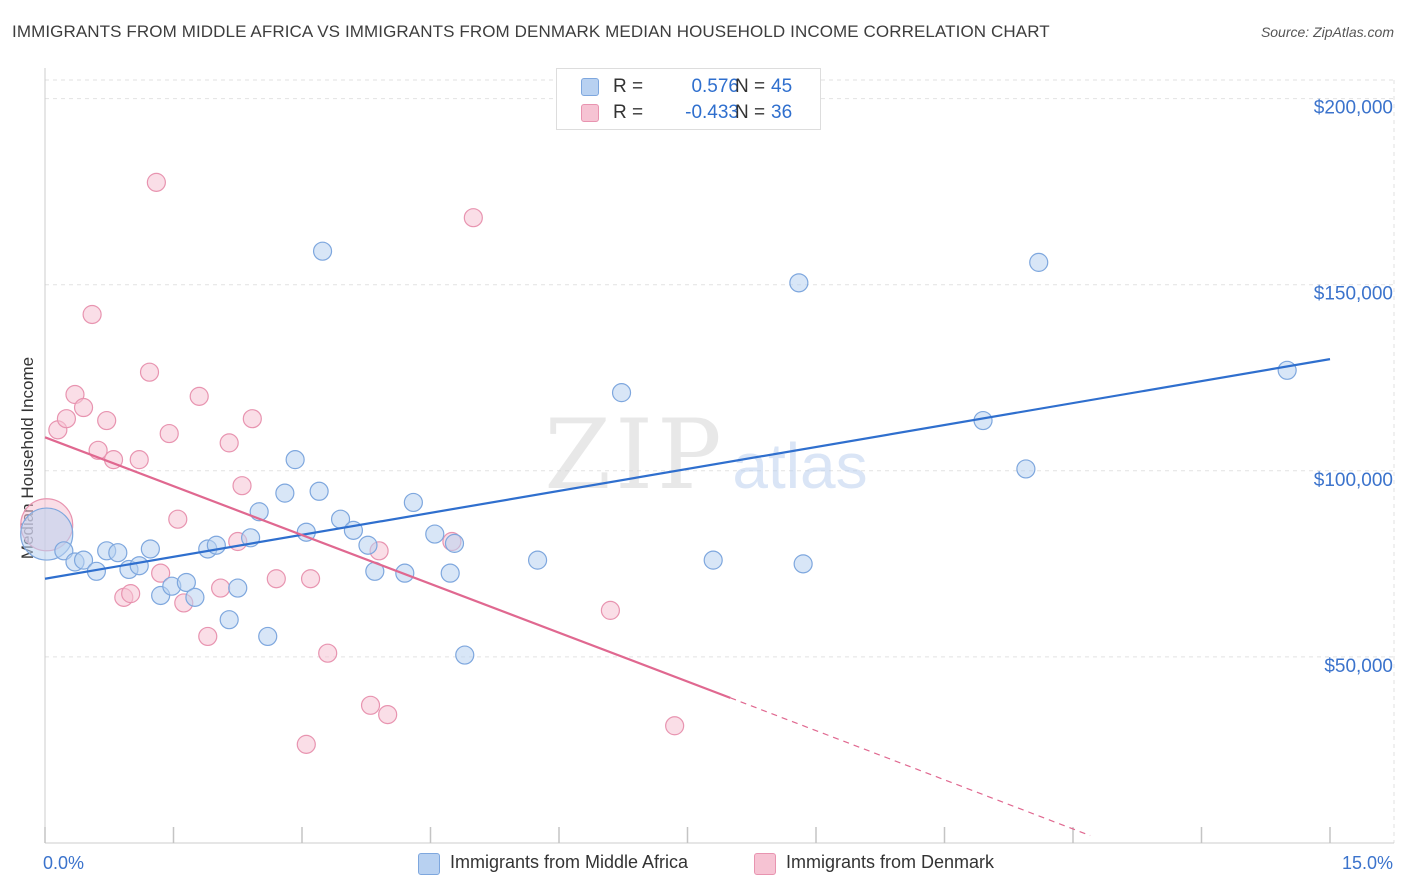 Image resolution: width=1406 pixels, height=892 pixels. I want to click on y-tick-label: $100,000, so click(1353, 480).